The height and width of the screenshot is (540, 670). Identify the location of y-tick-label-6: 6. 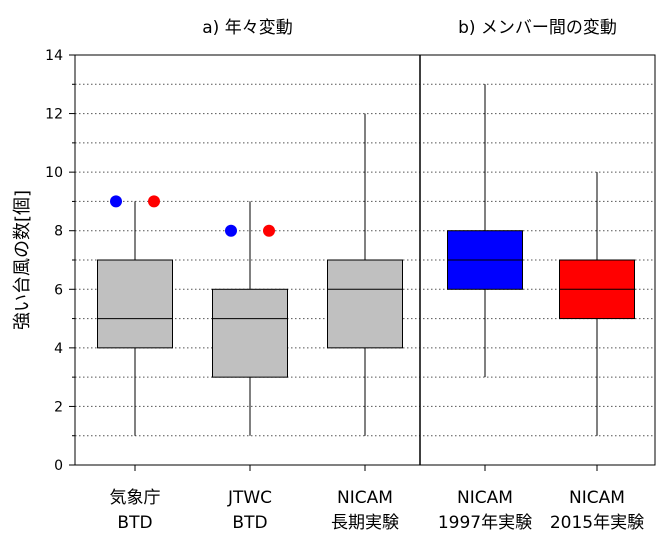
(58, 290).